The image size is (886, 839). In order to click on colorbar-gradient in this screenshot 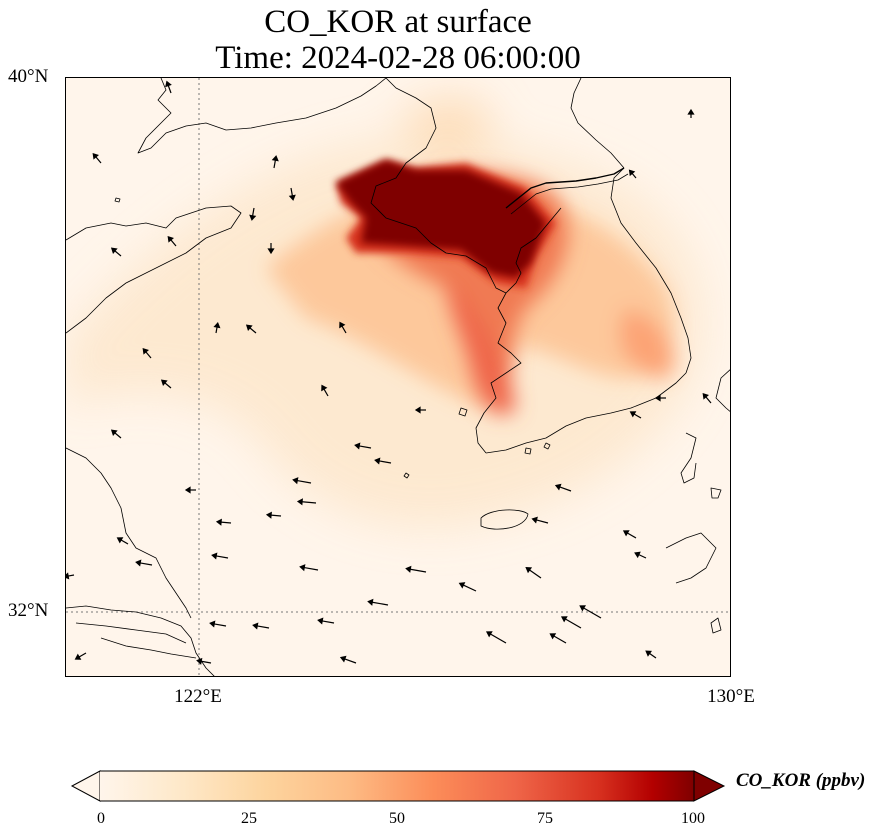, I will do `click(397, 786)`.